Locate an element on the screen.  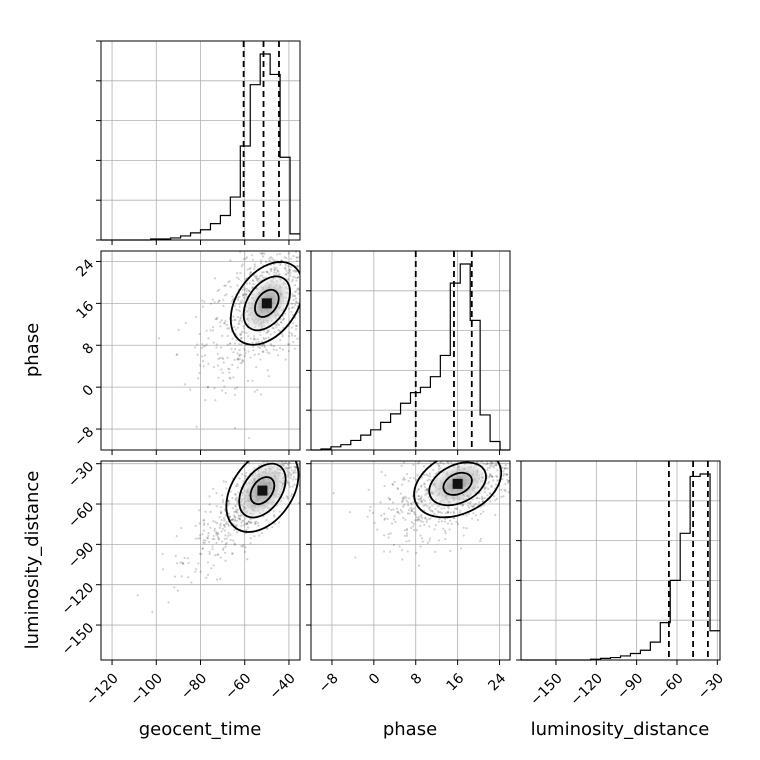
density-peak is located at coordinates (266, 303).